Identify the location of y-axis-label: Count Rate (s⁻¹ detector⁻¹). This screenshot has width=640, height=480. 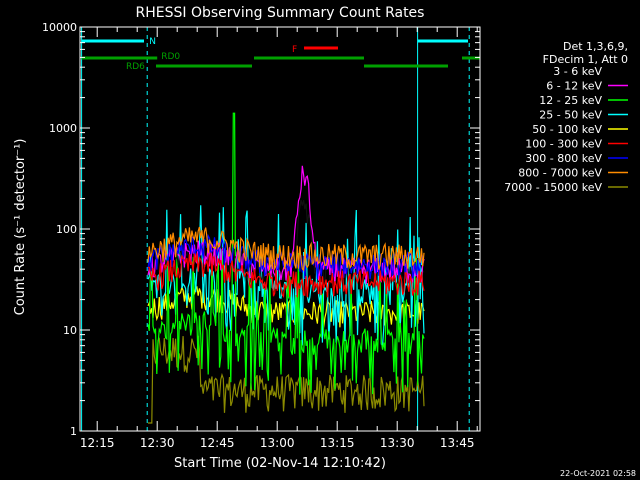
(20, 227).